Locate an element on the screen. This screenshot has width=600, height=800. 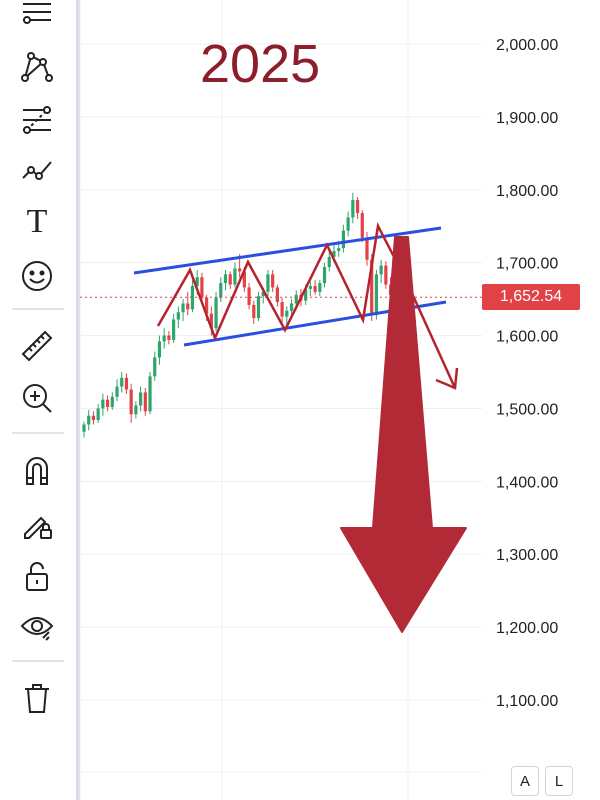
drawing-toolbar: T is located at coordinates (38, 400).